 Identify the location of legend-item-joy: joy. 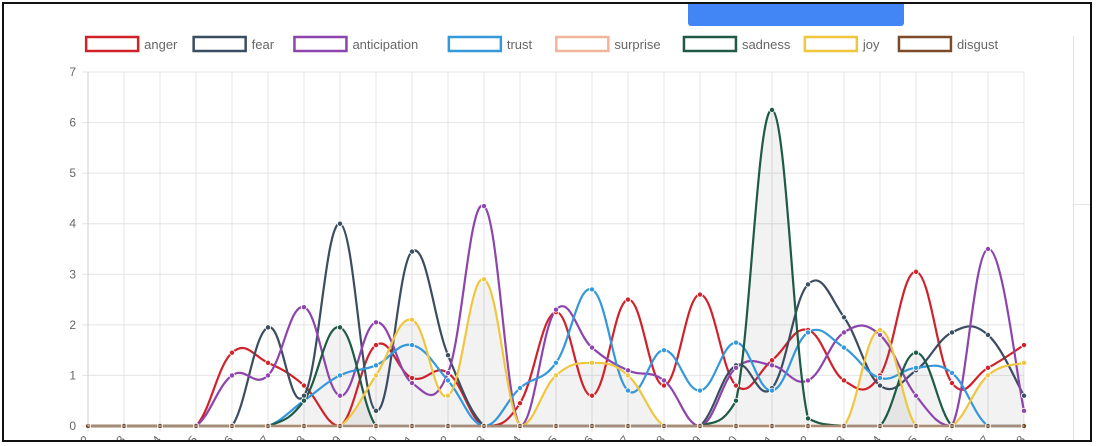
(841, 44).